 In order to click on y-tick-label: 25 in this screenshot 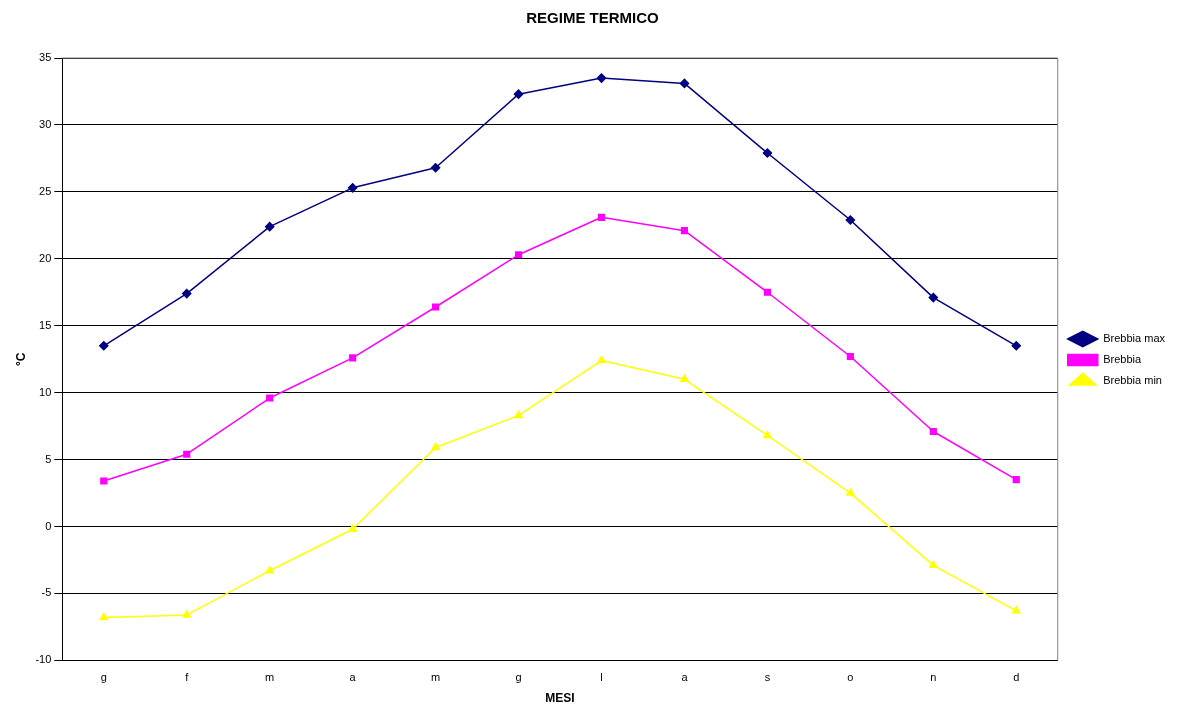, I will do `click(45, 190)`.